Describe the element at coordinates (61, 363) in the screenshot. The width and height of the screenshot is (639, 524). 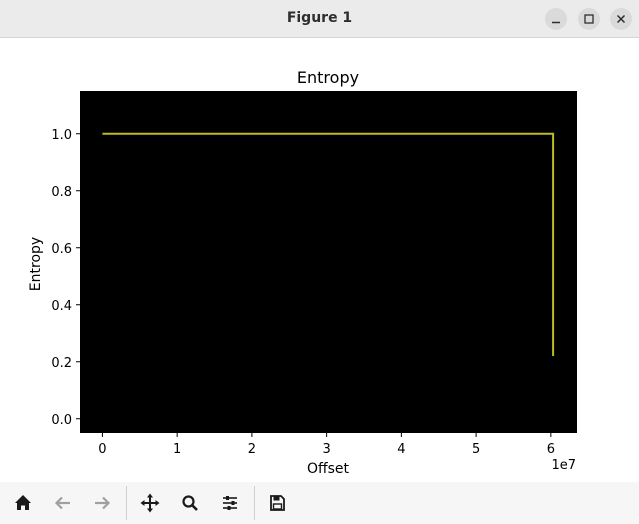
I see `y-tick-label: 0.2` at that location.